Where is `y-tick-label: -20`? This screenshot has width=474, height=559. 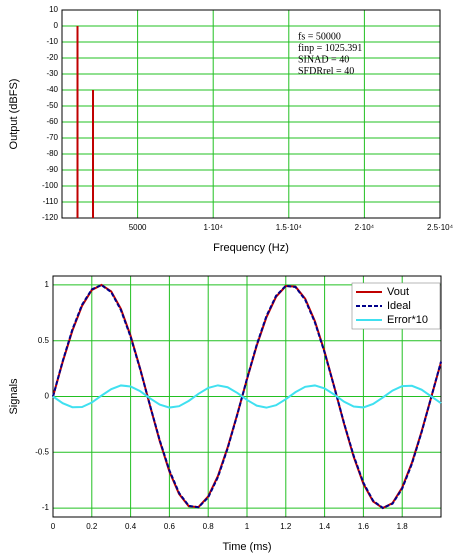
y-tick-label: -20 is located at coordinates (52, 57).